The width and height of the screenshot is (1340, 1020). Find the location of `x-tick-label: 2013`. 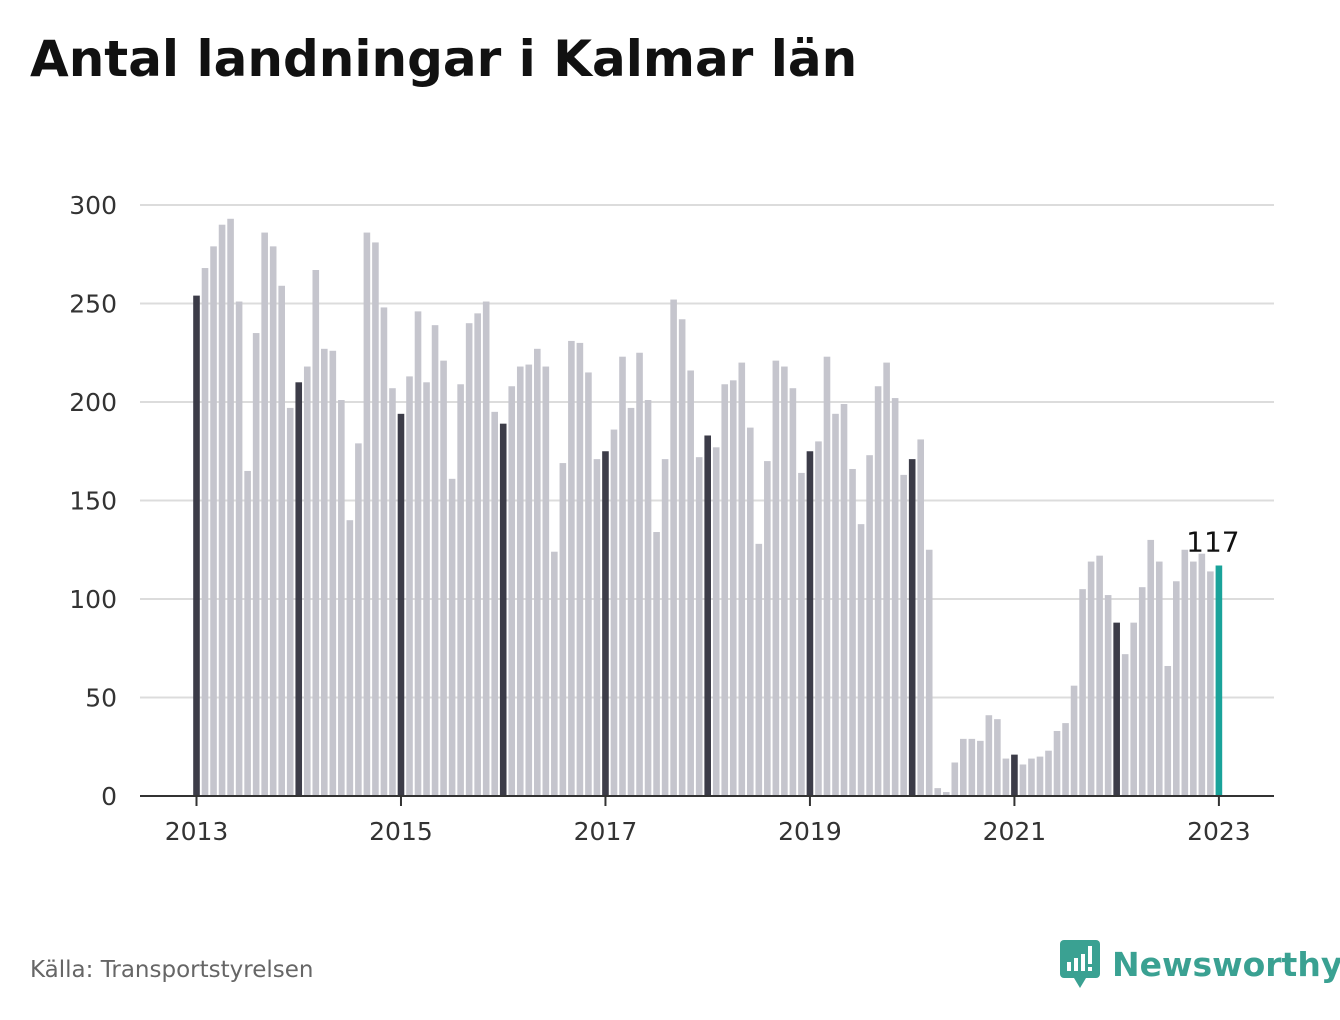

x-tick-label: 2013 is located at coordinates (197, 831).